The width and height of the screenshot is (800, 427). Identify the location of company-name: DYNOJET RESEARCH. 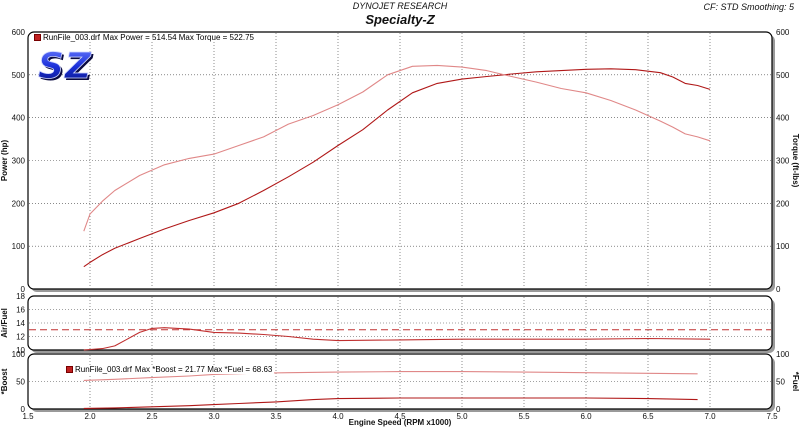
(400, 6).